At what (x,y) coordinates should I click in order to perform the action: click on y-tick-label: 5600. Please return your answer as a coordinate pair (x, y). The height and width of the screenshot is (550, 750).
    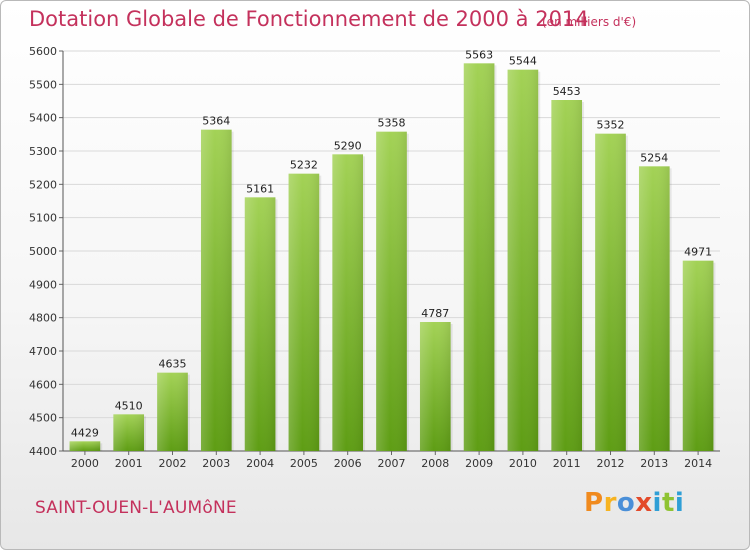
    Looking at the image, I should click on (43, 51).